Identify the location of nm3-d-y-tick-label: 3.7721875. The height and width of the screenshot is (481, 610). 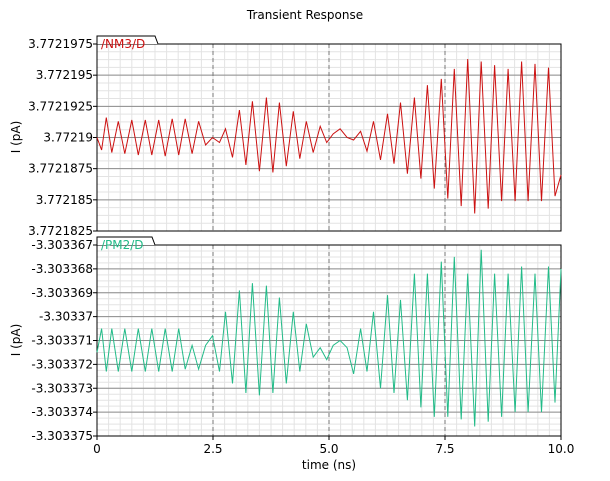
(60, 169).